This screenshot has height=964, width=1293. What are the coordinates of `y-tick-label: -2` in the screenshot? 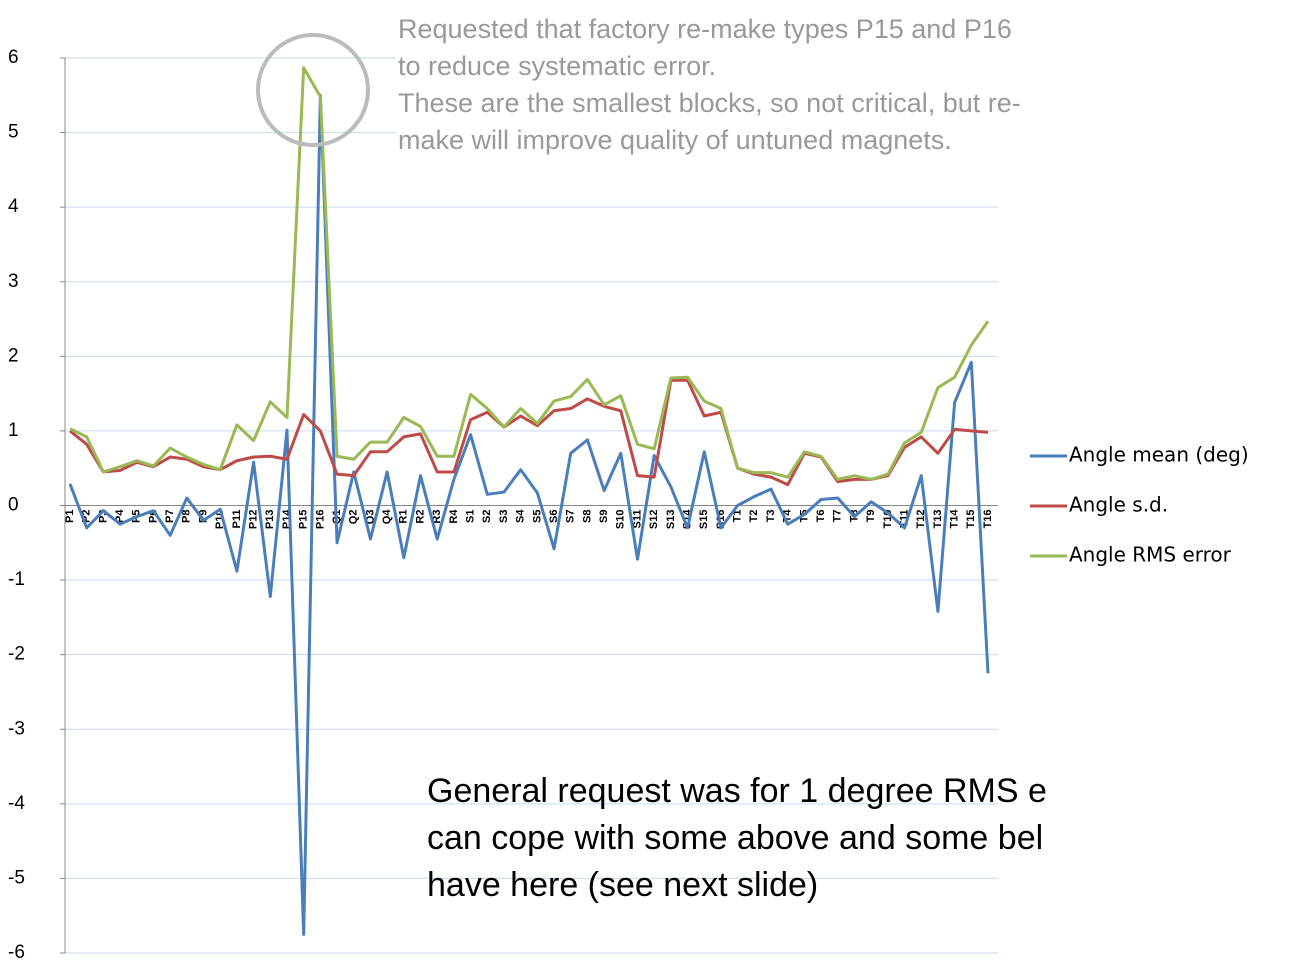 It's located at (16, 654).